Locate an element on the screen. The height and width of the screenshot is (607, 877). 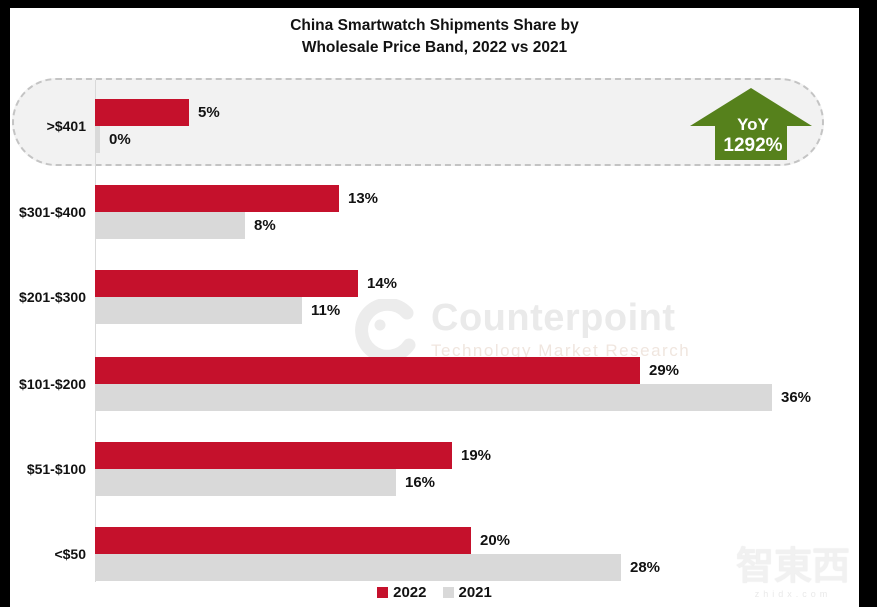
value-label-2021: 36% is located at coordinates (796, 397).